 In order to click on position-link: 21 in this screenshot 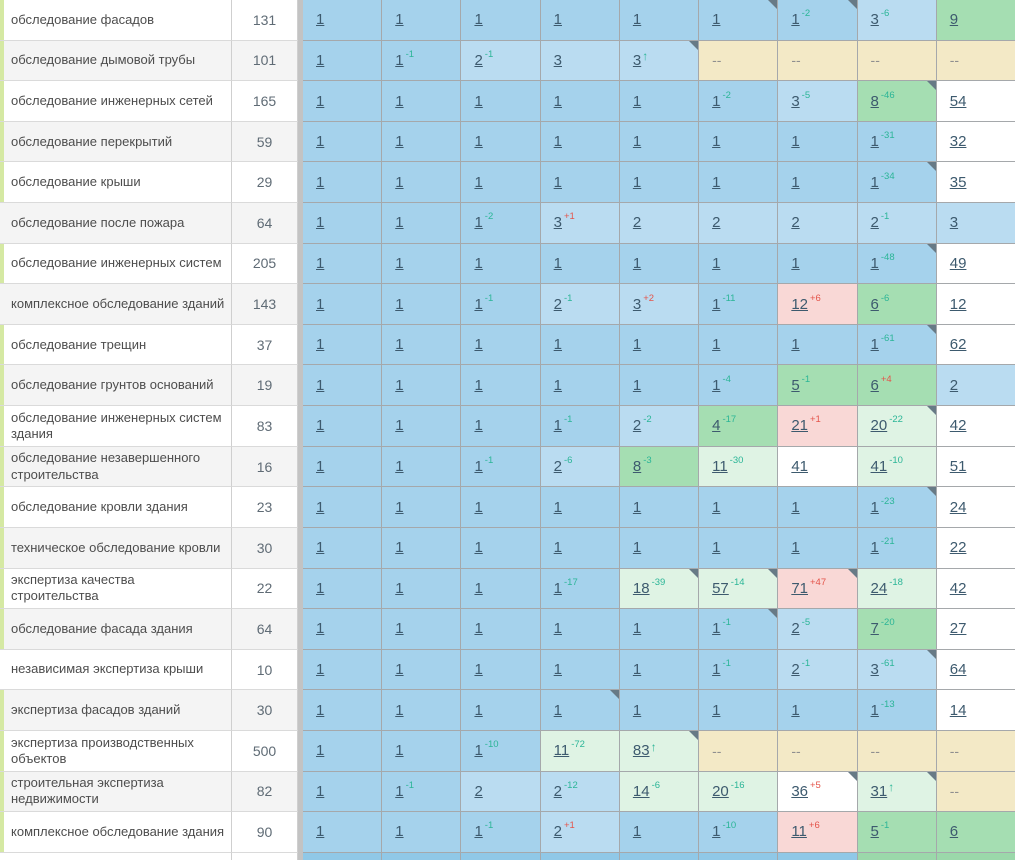, I will do `click(799, 426)`.